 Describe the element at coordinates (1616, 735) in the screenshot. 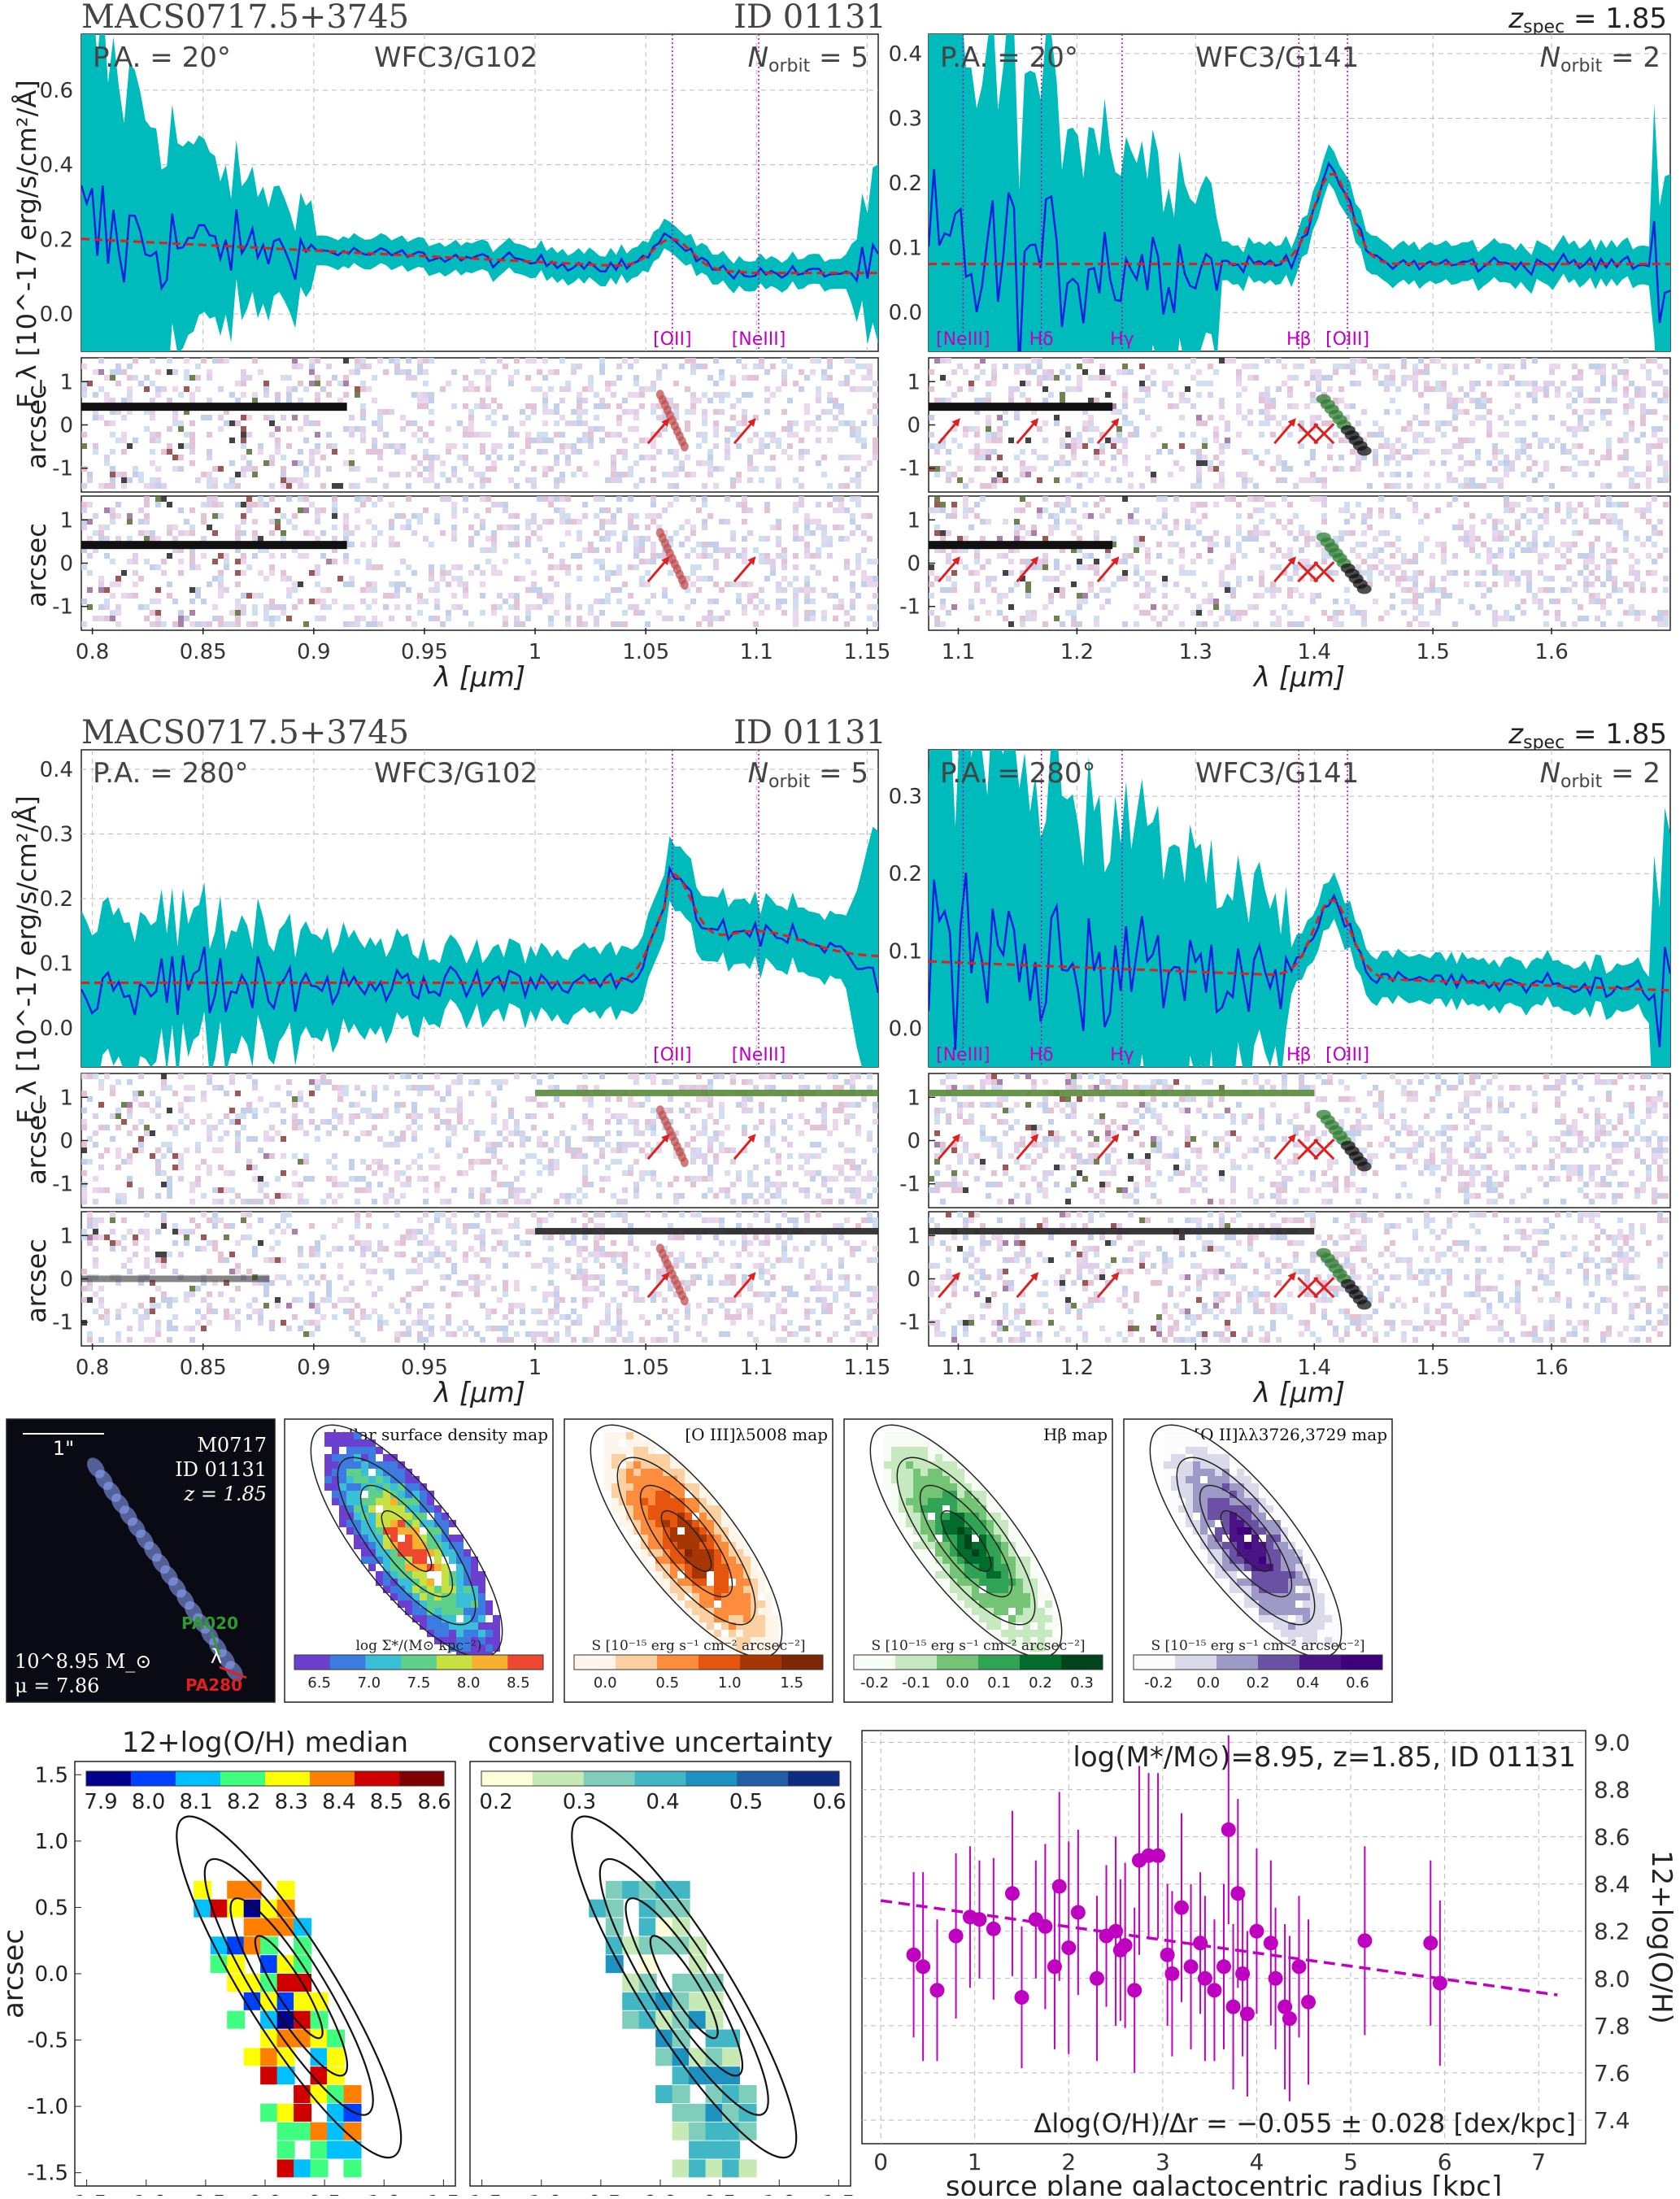

I see `redshift-value: = 1.85` at that location.